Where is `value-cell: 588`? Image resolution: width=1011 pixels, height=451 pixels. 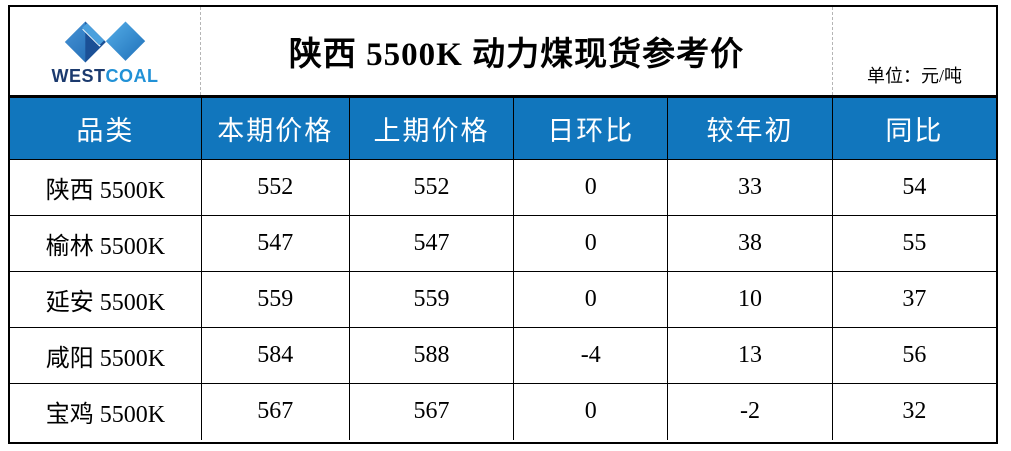 value-cell: 588 is located at coordinates (431, 355).